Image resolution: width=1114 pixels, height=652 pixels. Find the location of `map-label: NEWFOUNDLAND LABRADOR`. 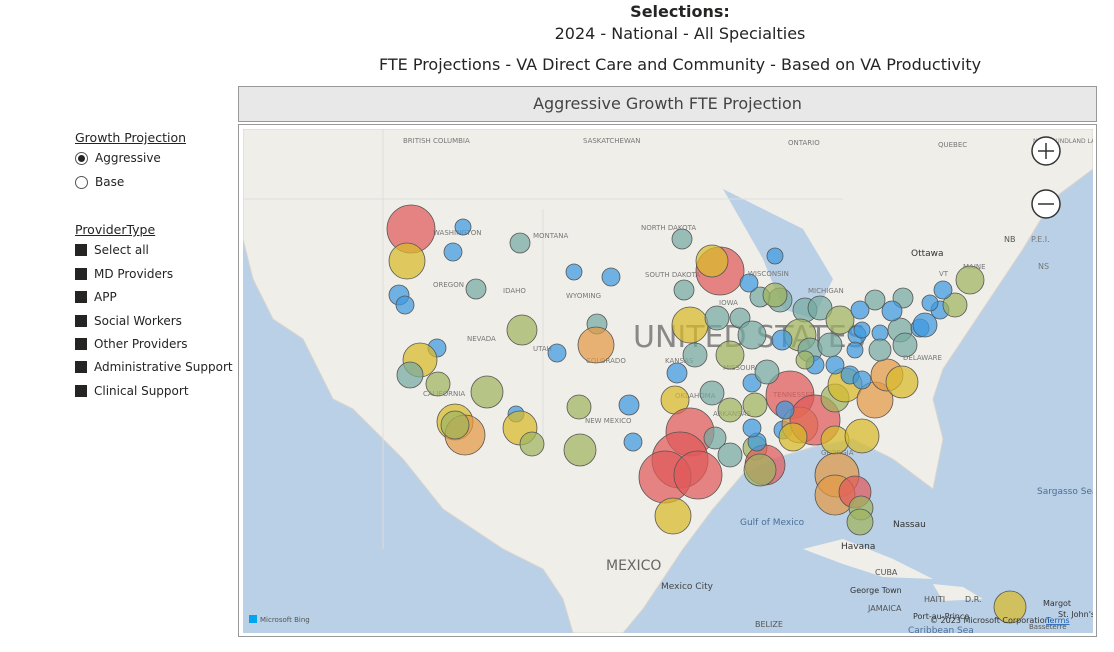

map-label: NEWFOUNDLAND LABRADOR is located at coordinates (1063, 141).